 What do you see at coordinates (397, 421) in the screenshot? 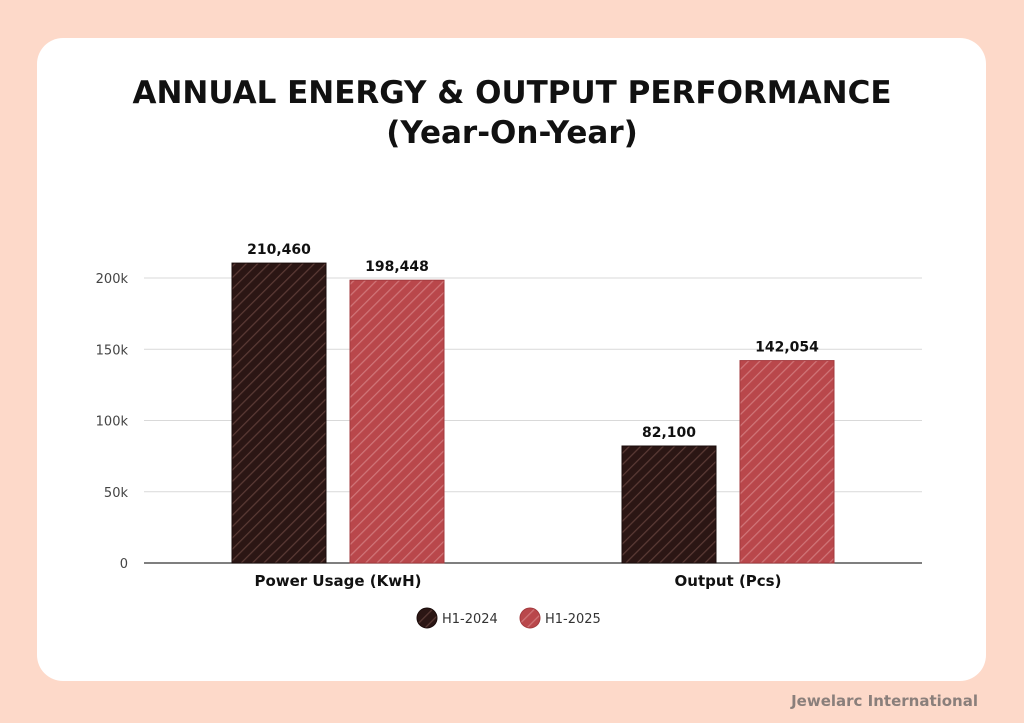
I see `bar-h1-2025-power-usage` at bounding box center [397, 421].